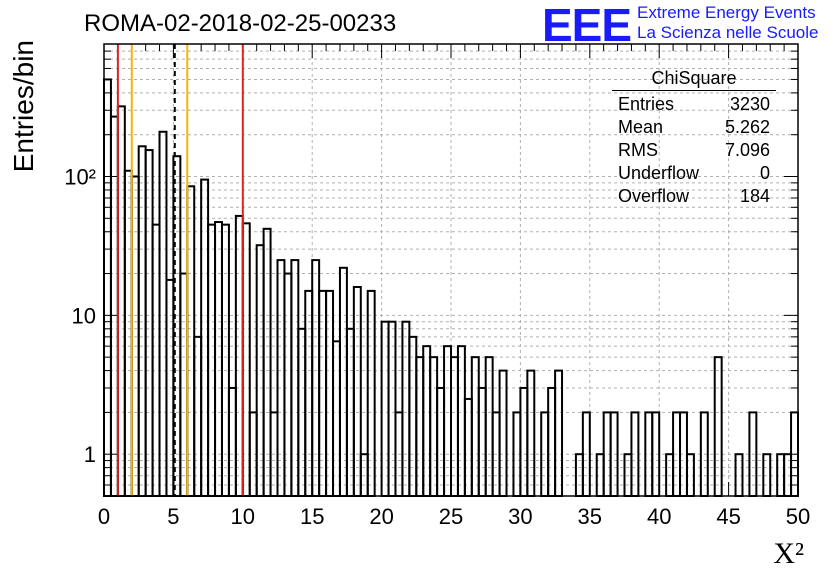 The width and height of the screenshot is (836, 572). I want to click on y-tick-label: 1, so click(90, 454).